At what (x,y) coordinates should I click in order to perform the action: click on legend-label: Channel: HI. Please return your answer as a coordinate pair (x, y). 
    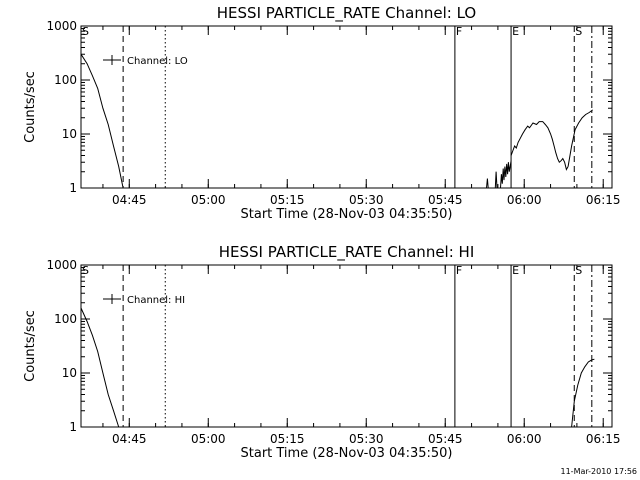
    Looking at the image, I should click on (156, 300).